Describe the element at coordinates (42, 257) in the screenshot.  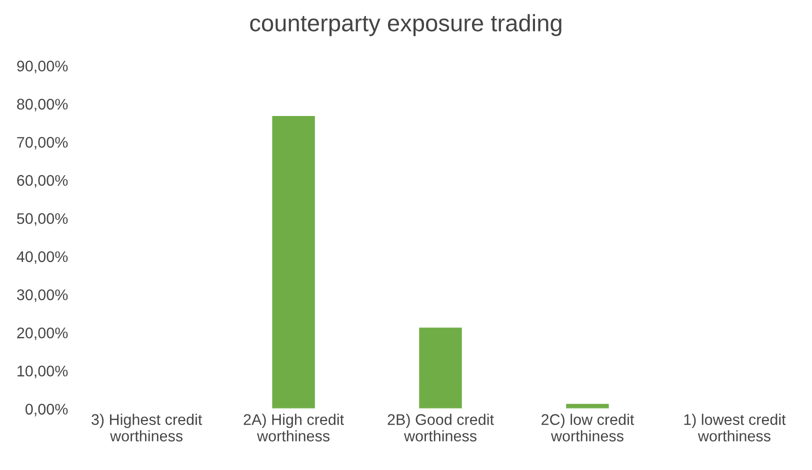
I see `y-tick-label: 40,00%` at that location.